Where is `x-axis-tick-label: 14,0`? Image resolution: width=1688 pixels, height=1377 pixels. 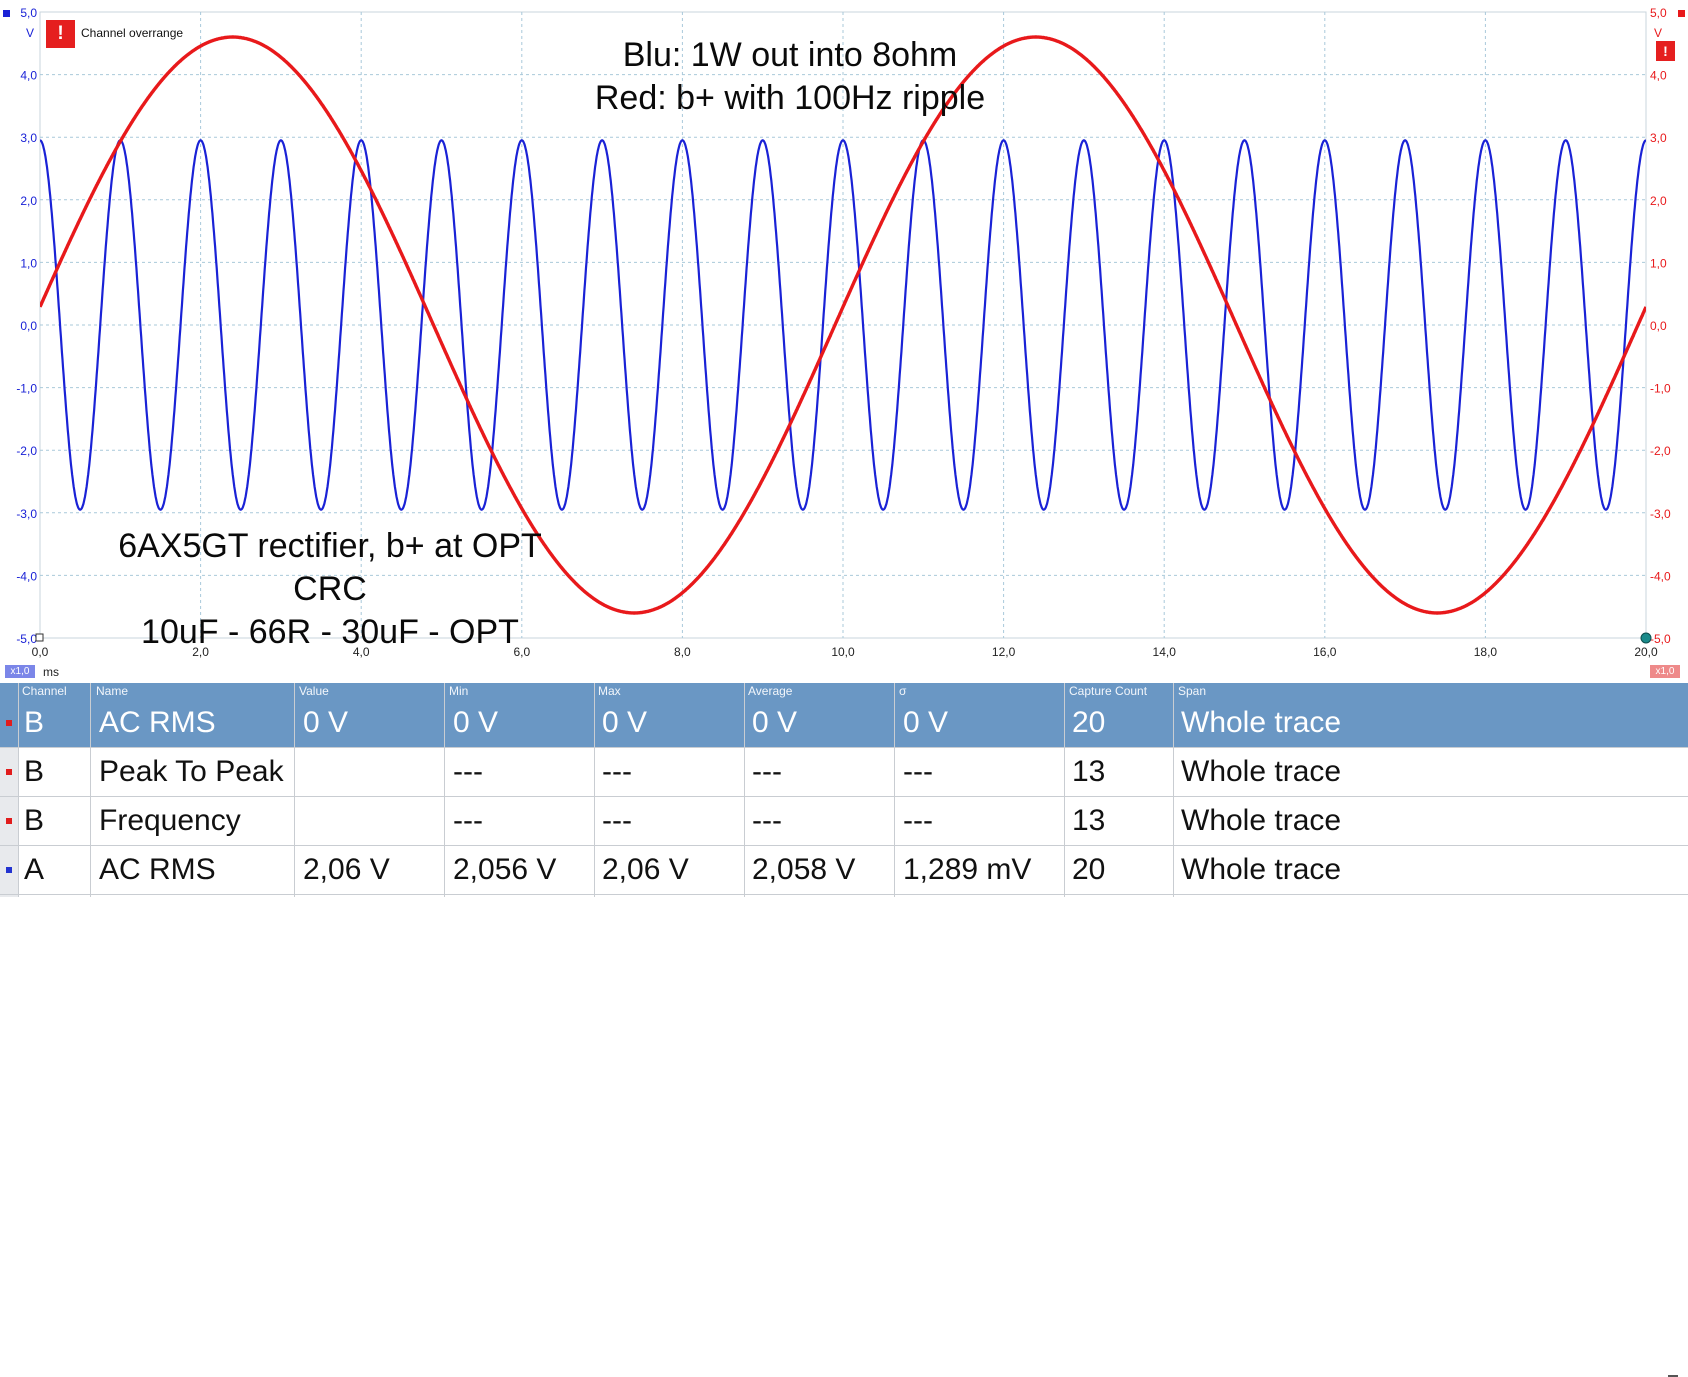 x-axis-tick-label: 14,0 is located at coordinates (1165, 652).